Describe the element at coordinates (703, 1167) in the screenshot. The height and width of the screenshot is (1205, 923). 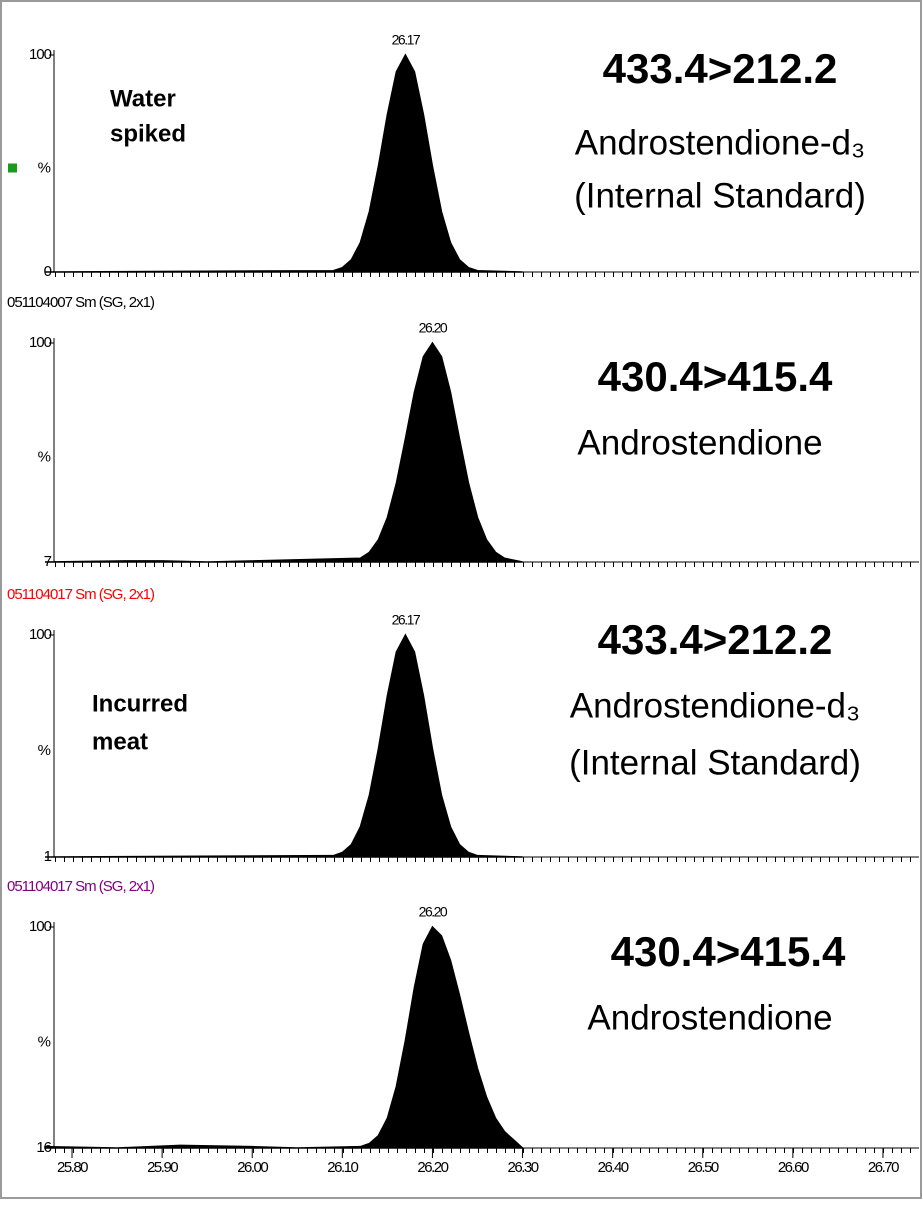
I see `x-tick-label: 26.50` at that location.